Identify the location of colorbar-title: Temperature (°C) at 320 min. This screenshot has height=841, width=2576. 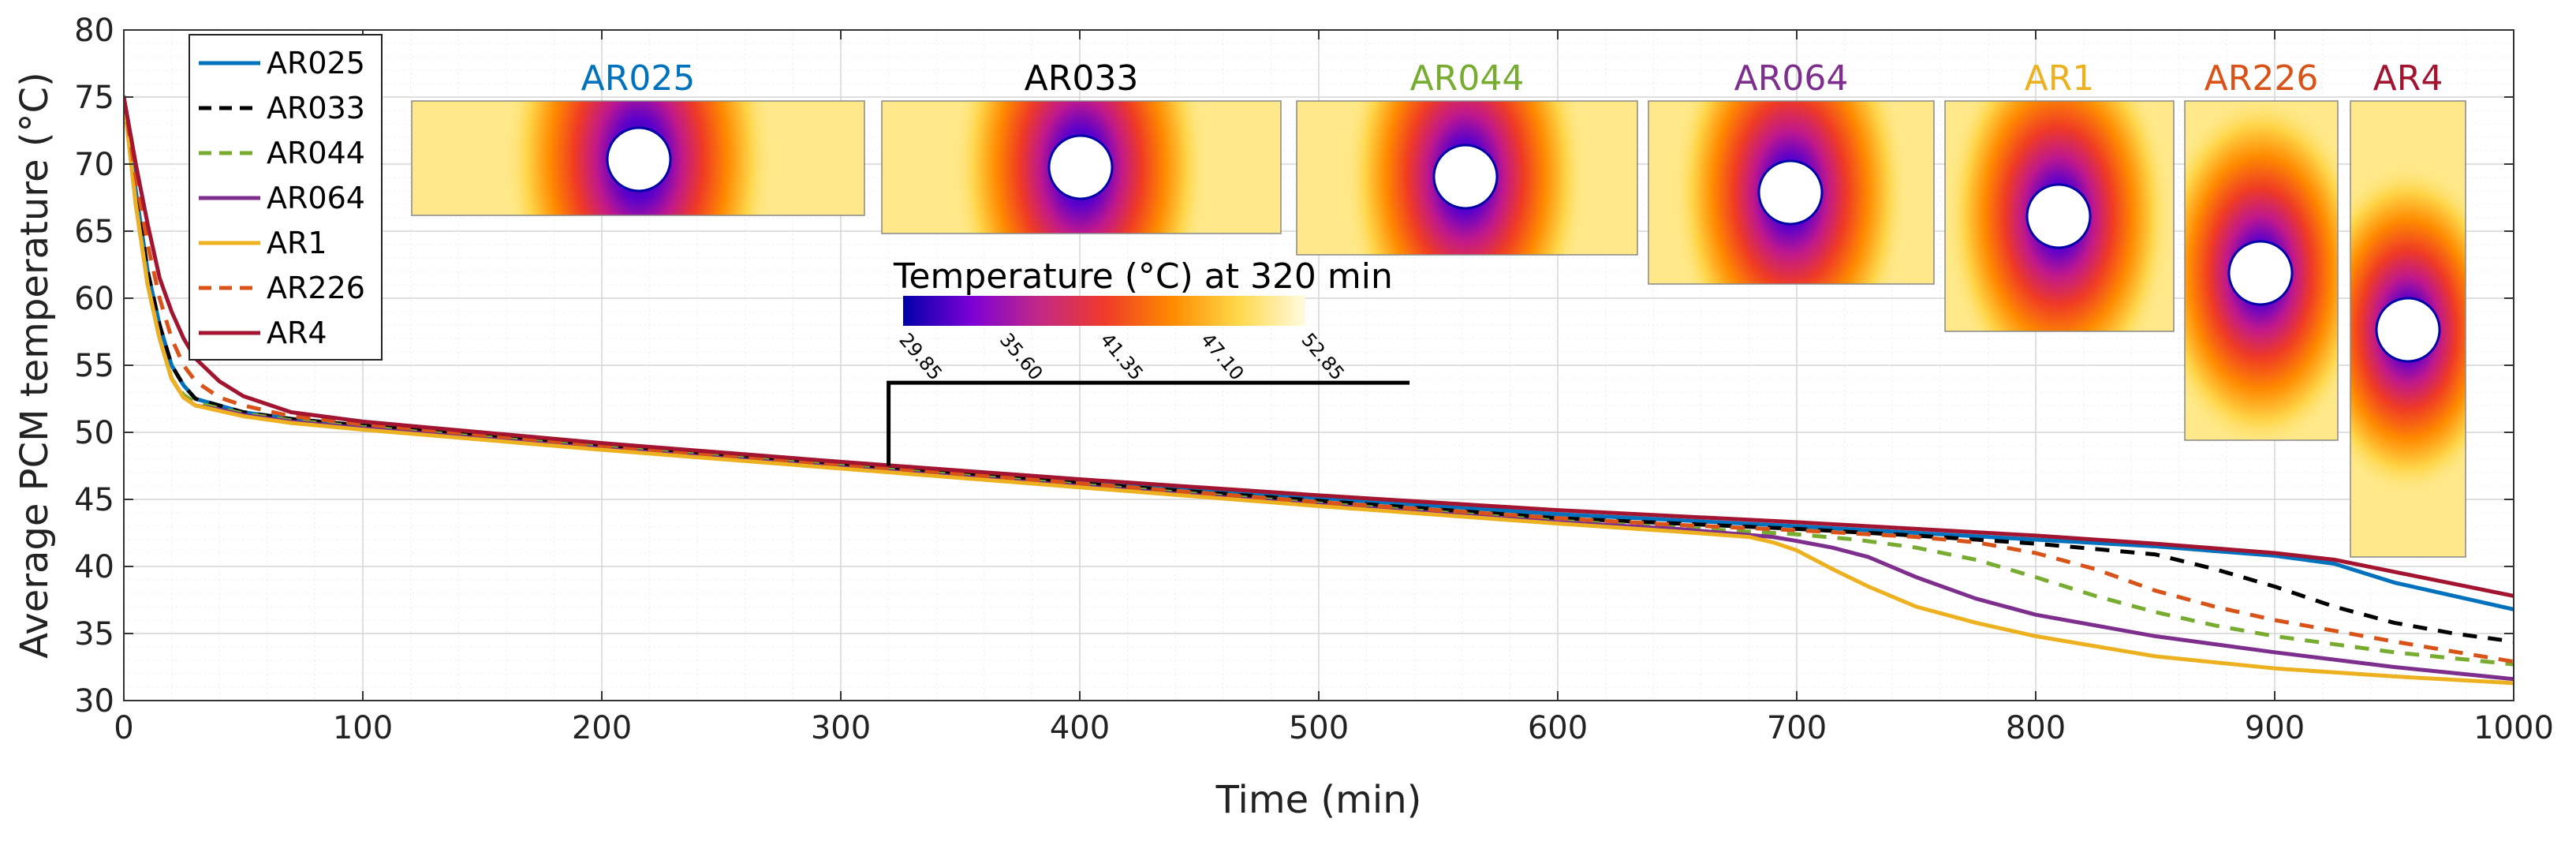
(1143, 277).